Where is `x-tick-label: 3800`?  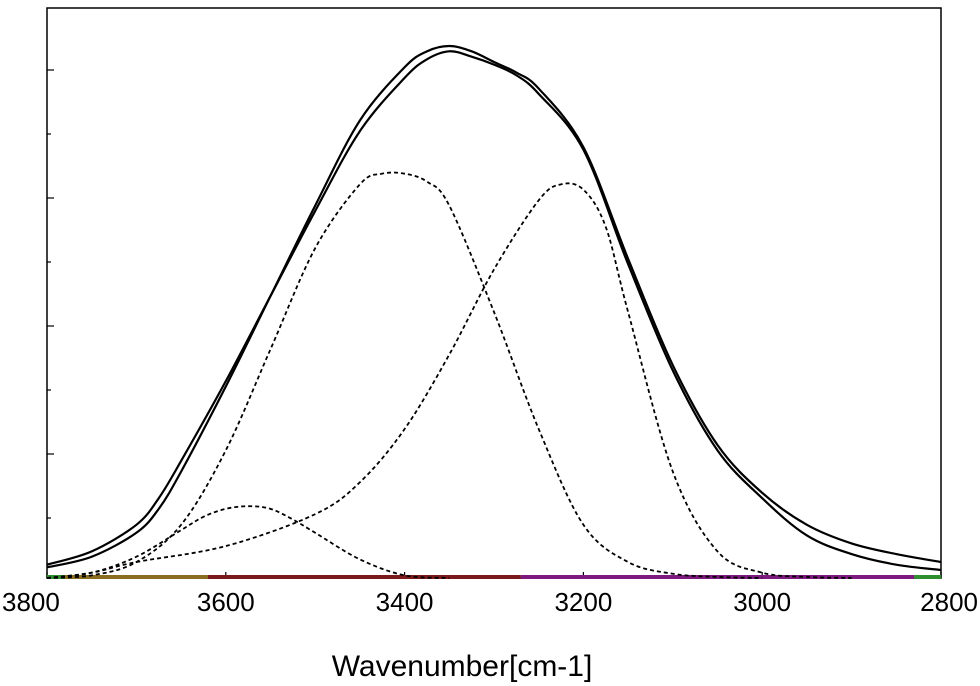 x-tick-label: 3800 is located at coordinates (31, 602).